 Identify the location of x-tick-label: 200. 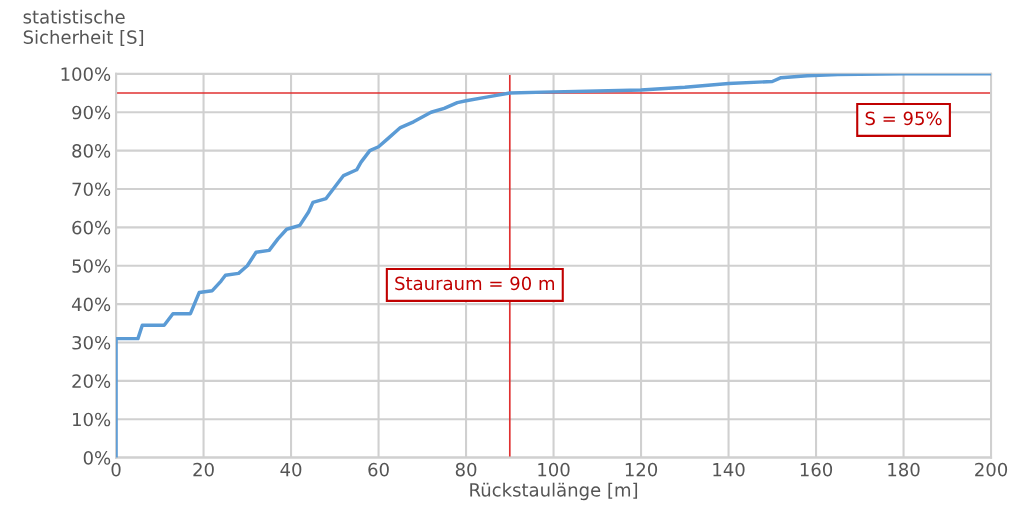
(991, 469).